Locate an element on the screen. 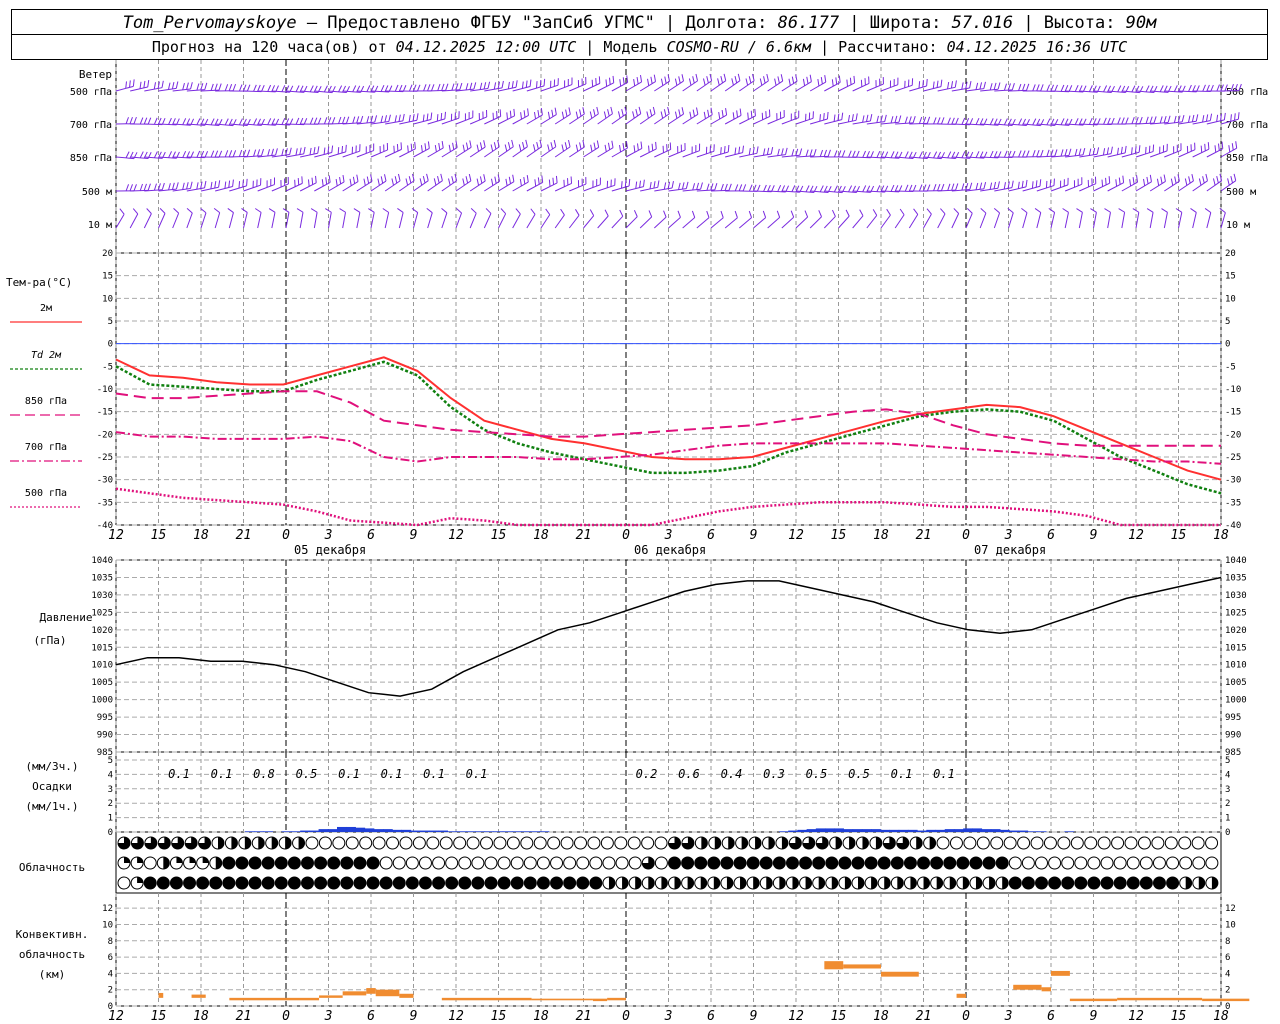  latitude-value: 57.016 is located at coordinates (982, 23).